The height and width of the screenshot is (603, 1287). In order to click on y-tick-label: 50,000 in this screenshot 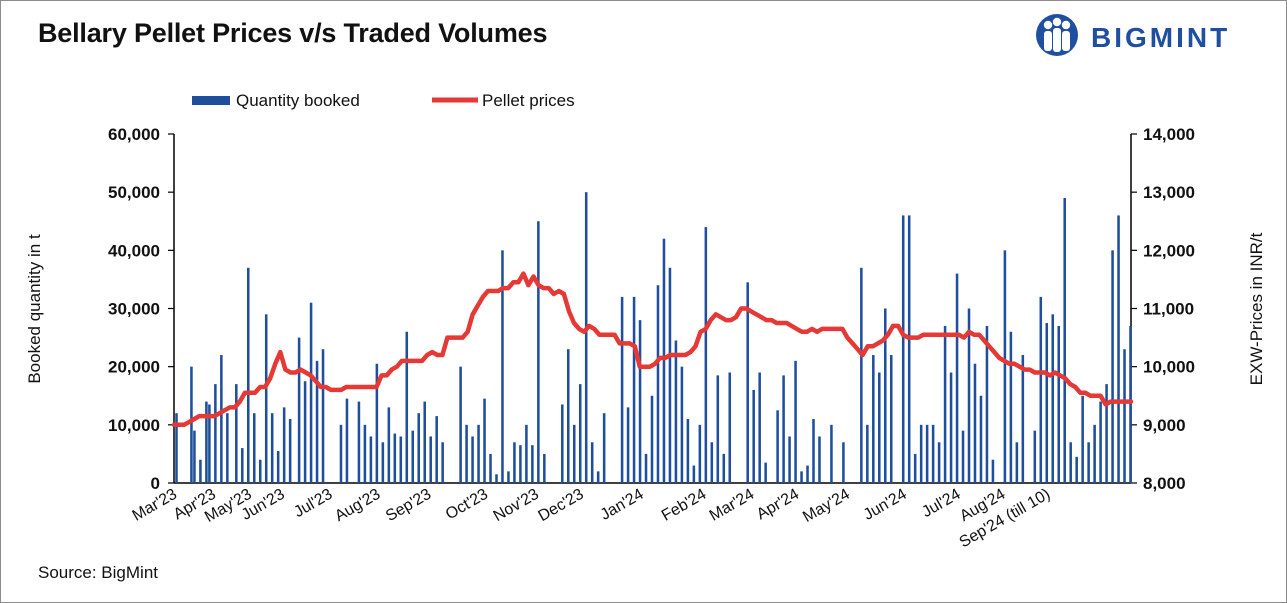, I will do `click(134, 192)`.